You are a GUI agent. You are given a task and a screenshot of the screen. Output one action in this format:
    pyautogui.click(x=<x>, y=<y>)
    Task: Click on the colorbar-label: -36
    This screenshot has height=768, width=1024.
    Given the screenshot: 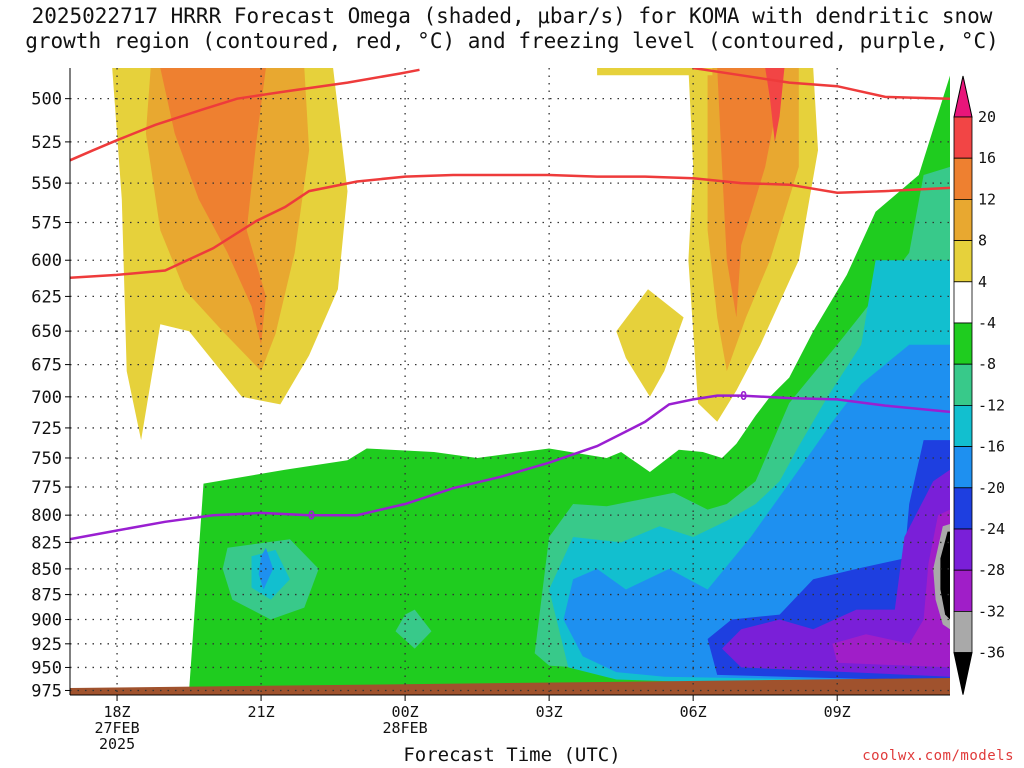 What is the action you would take?
    pyautogui.click(x=991, y=653)
    